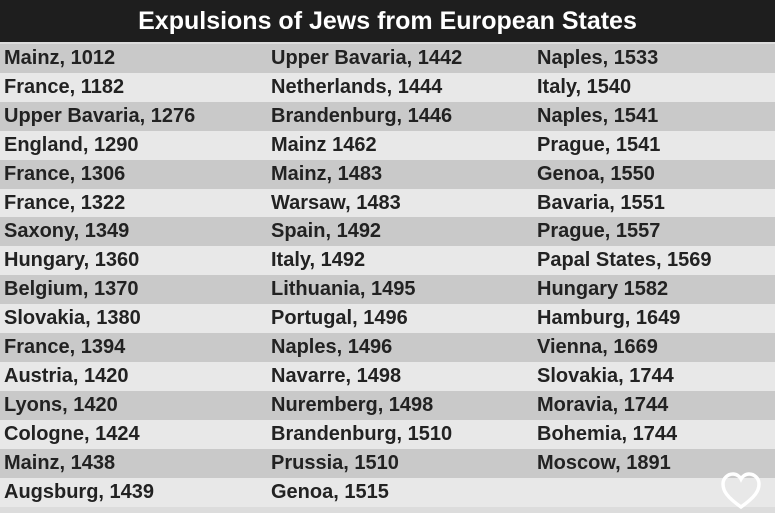 The width and height of the screenshot is (775, 513). Describe the element at coordinates (327, 173) in the screenshot. I see `entry: Mainz, 1483` at that location.